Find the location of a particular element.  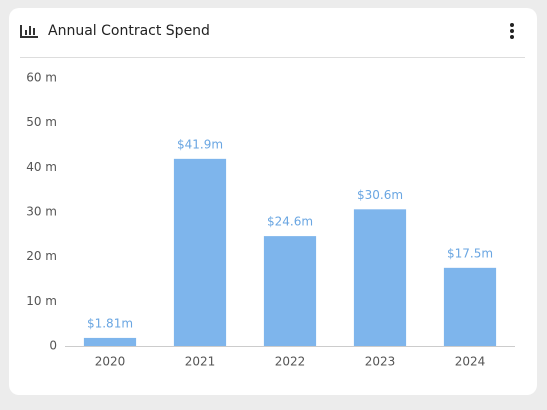

y-tick-label: 40 m is located at coordinates (41, 167).